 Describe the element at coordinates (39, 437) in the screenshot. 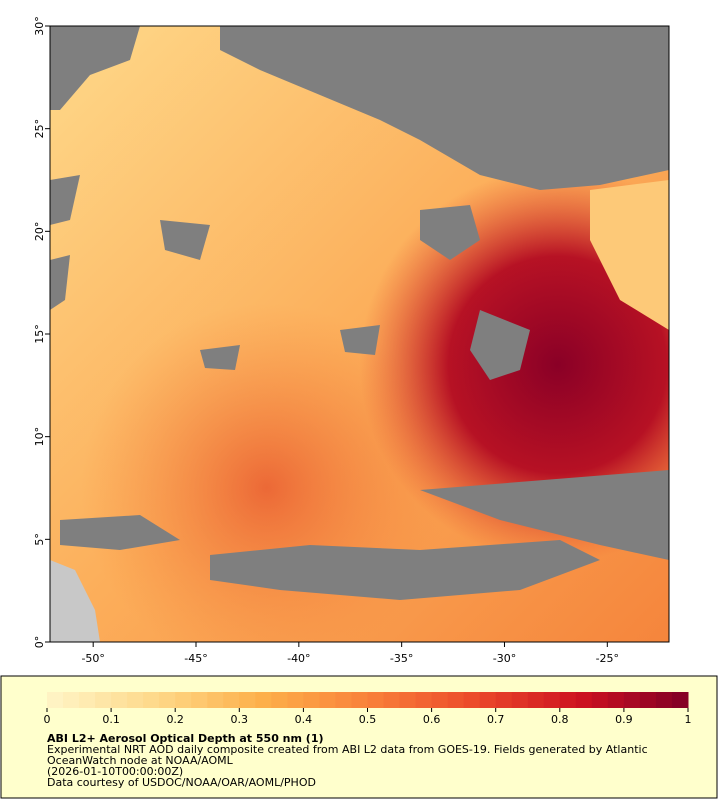

I see `y-tick-label: 10°` at that location.